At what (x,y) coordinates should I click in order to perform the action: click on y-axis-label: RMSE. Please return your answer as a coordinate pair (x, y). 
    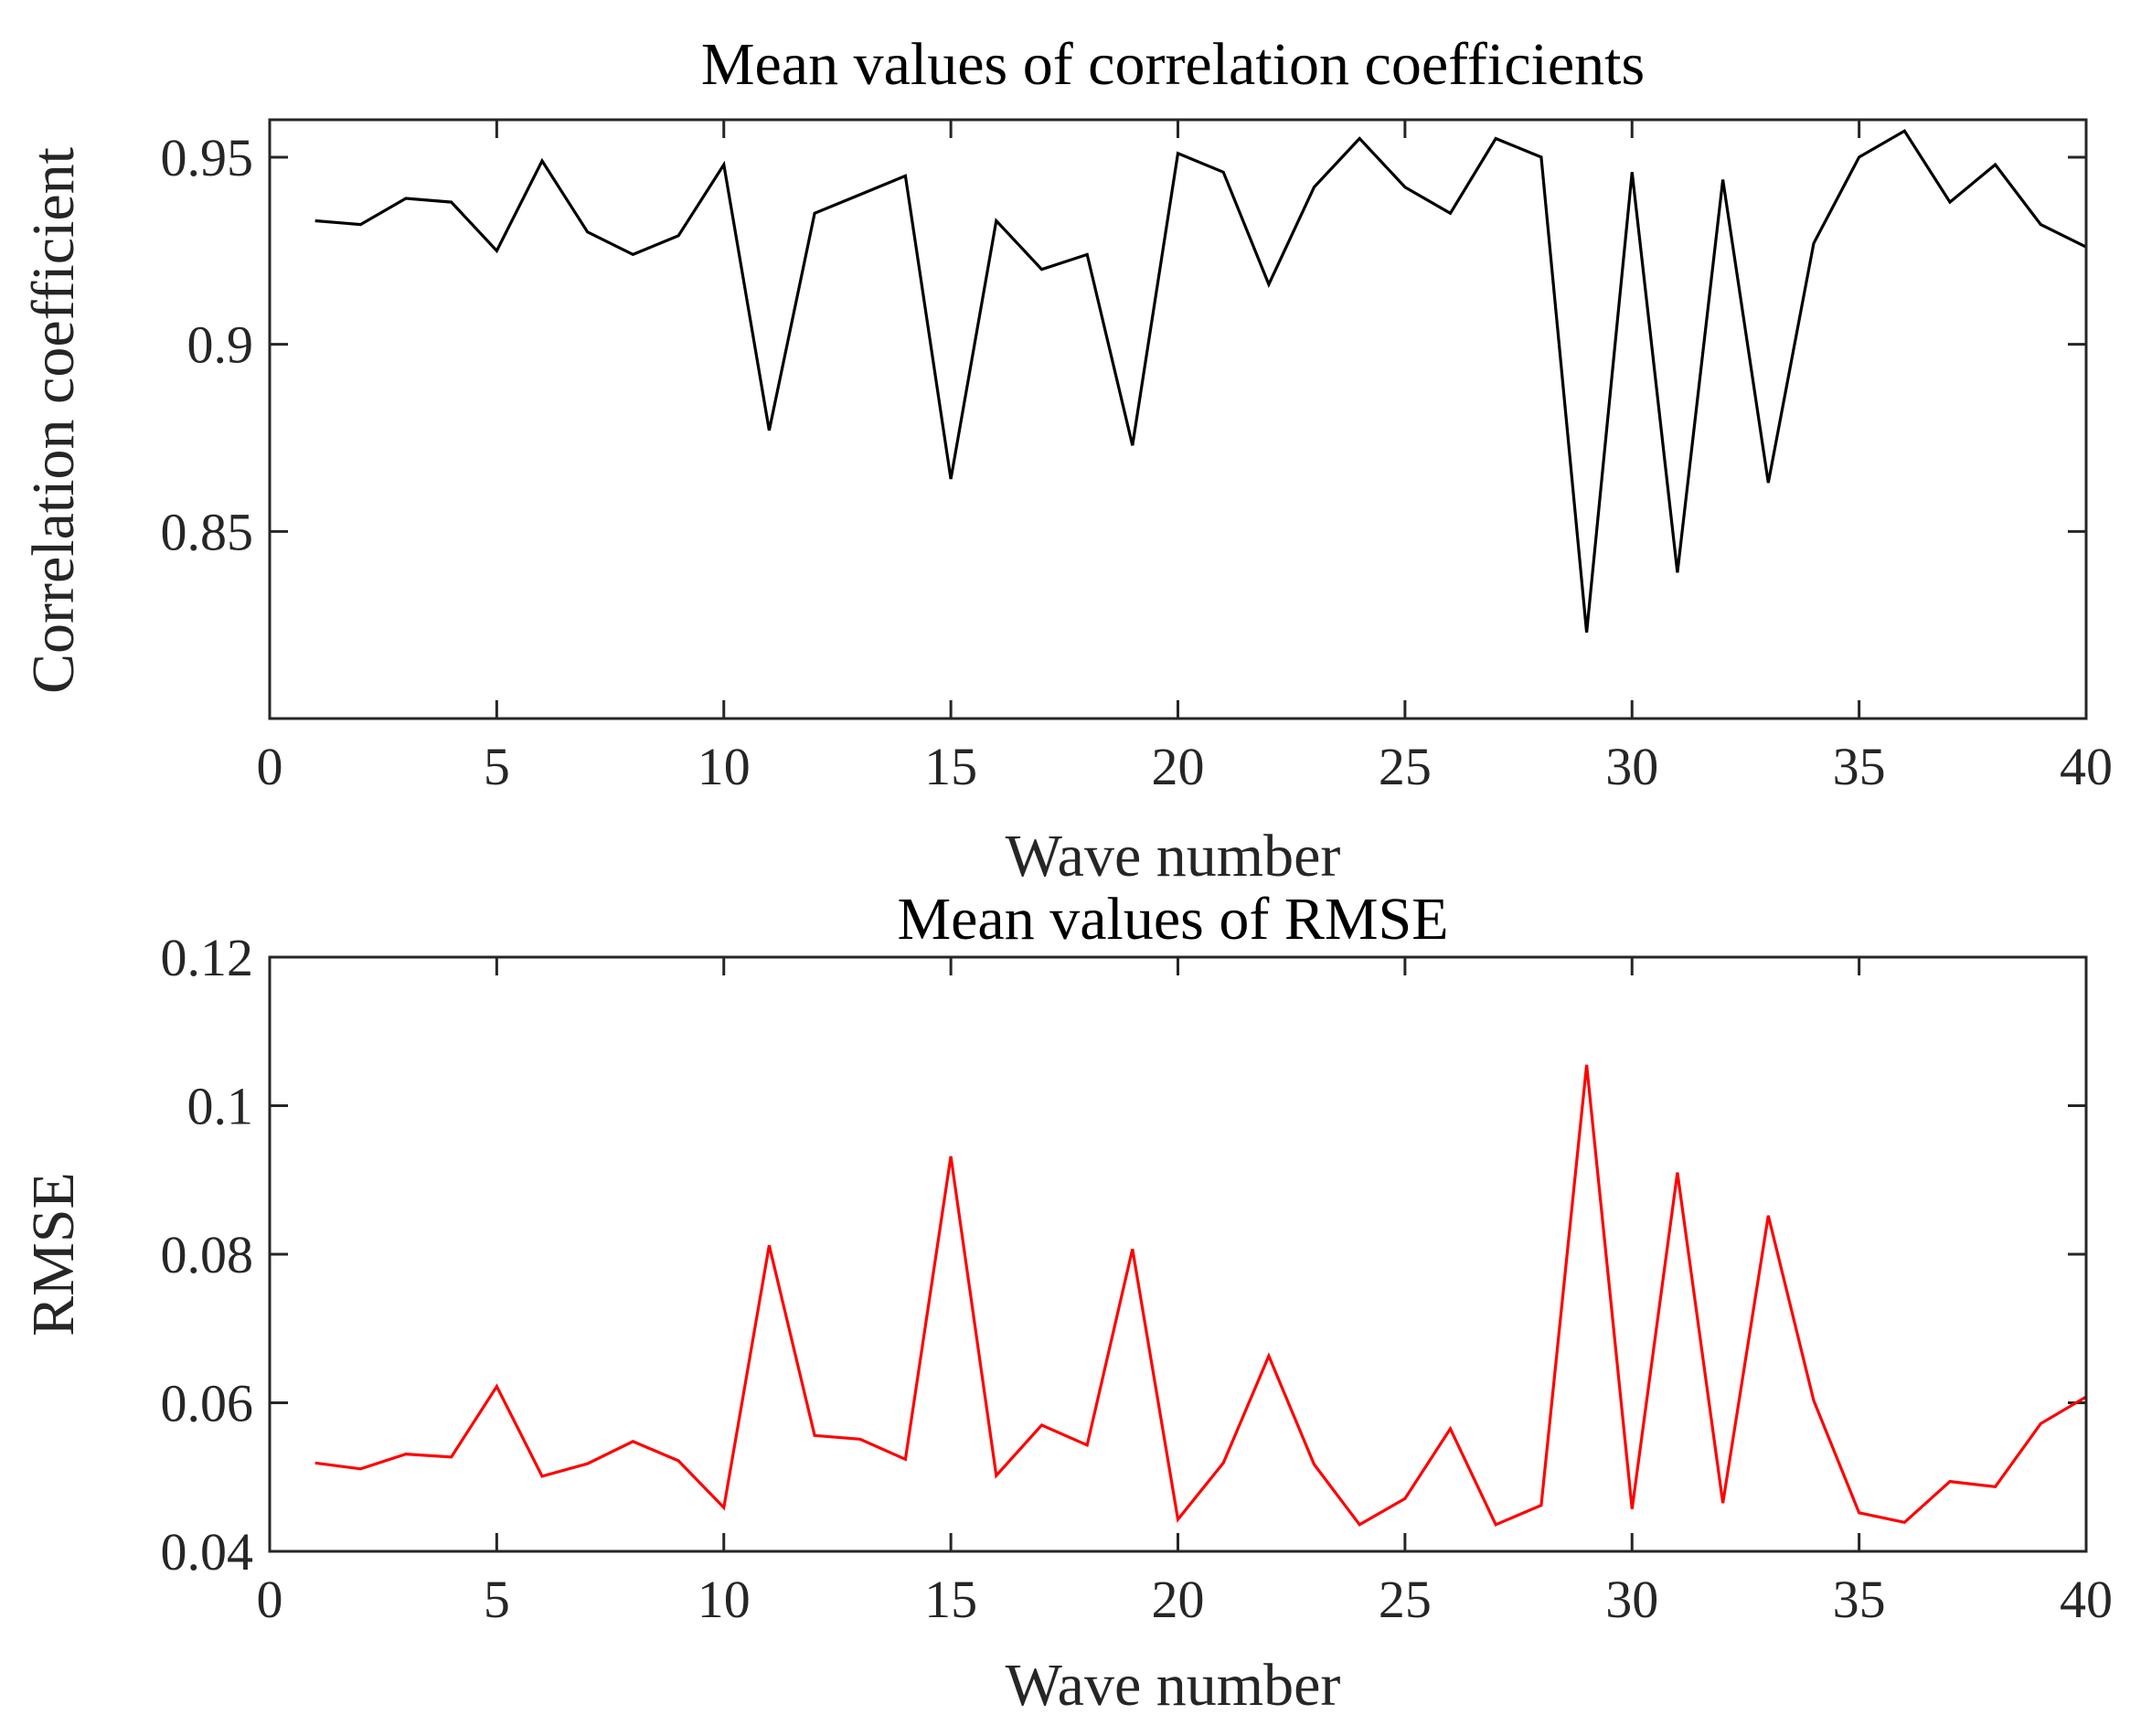
    Looking at the image, I should click on (53, 1254).